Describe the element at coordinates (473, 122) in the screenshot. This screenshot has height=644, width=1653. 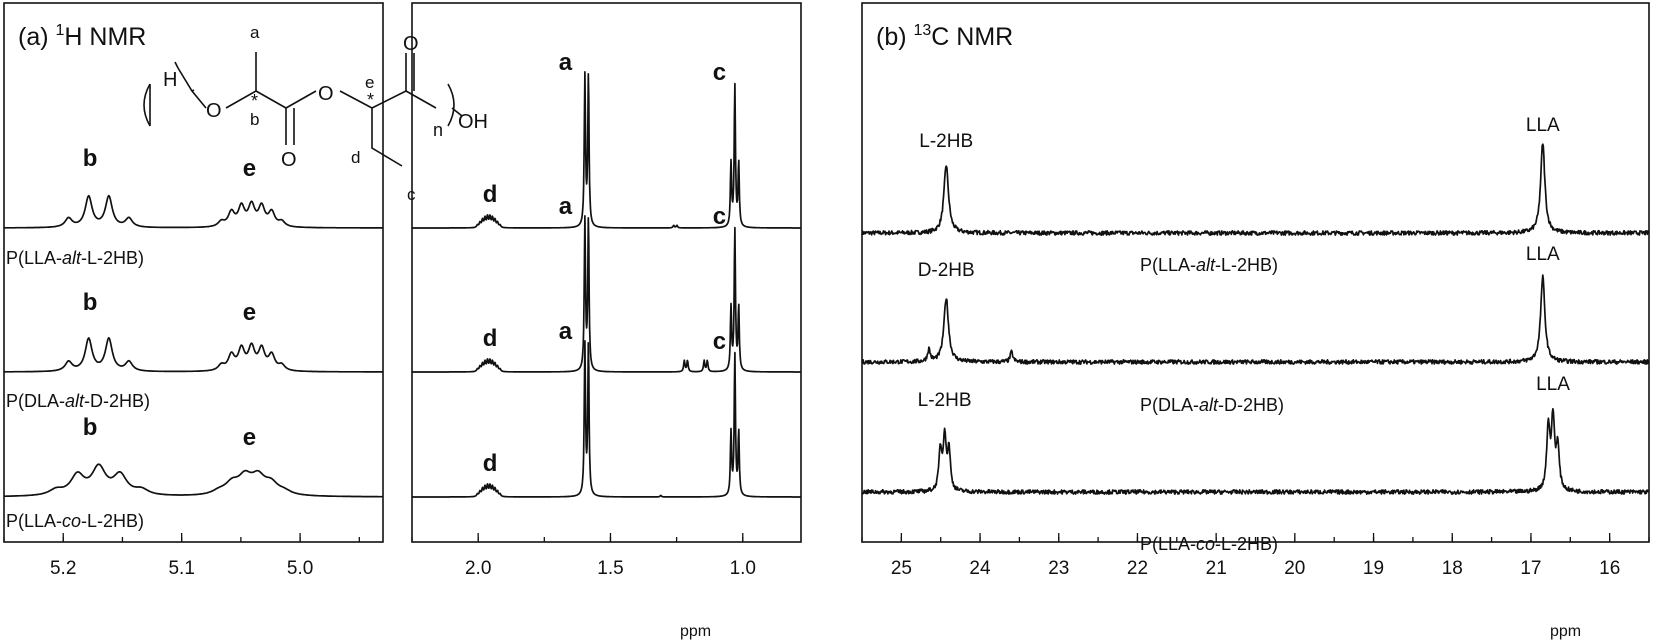
I see `atom-oh: OH` at that location.